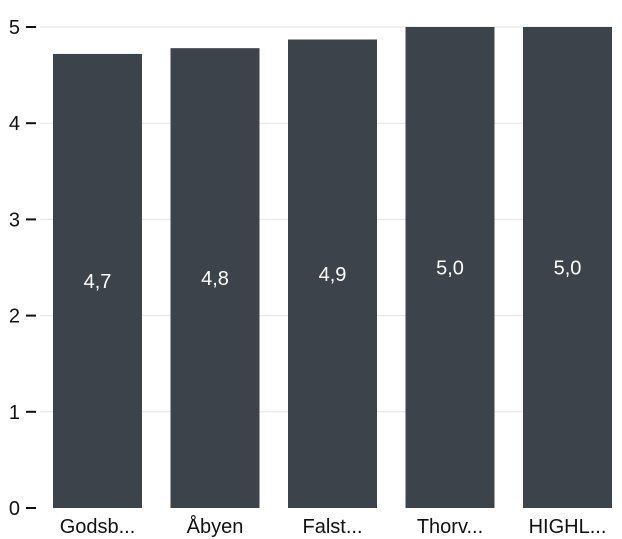 The width and height of the screenshot is (622, 539). Describe the element at coordinates (215, 526) in the screenshot. I see `x-category-label: Åbyen` at that location.